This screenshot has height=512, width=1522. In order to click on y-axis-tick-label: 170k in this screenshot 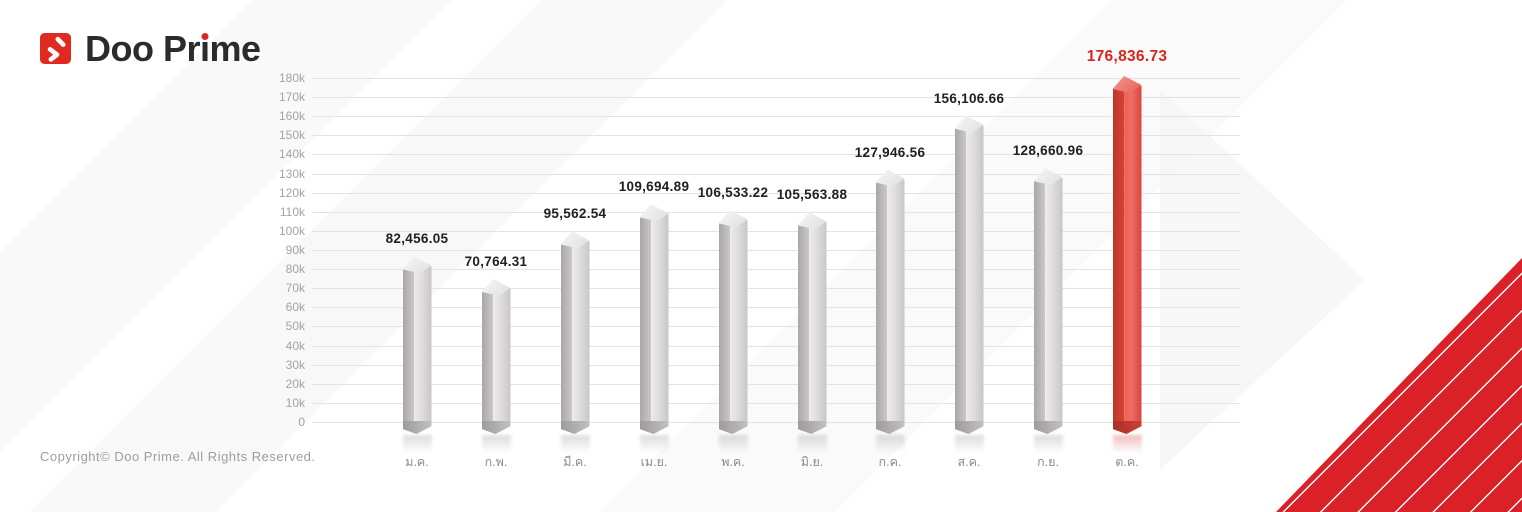, I will do `click(291, 97)`.